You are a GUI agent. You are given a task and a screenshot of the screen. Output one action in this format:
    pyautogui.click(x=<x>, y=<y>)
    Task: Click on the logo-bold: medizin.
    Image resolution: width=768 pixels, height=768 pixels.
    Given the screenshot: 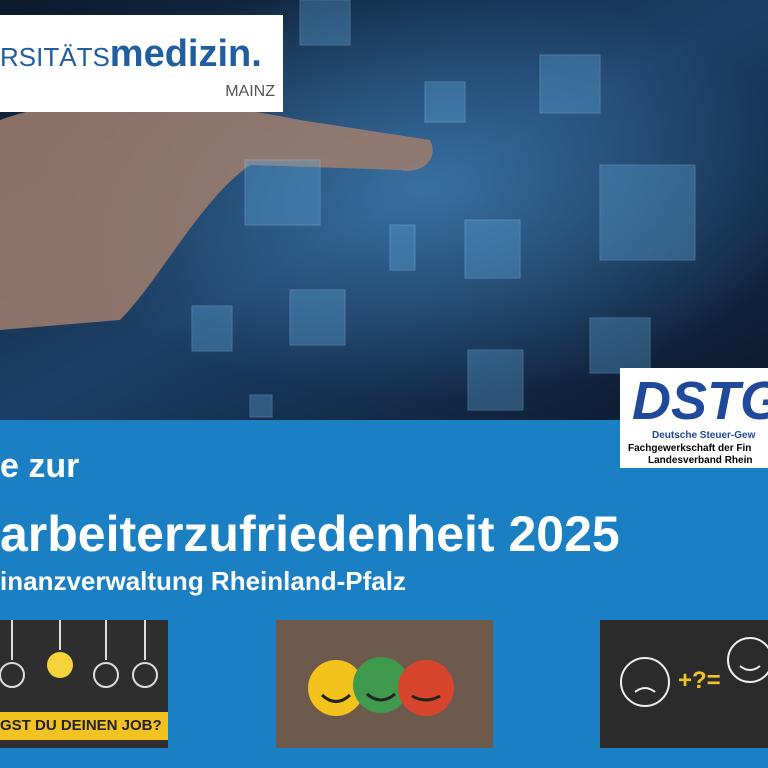 What is the action you would take?
    pyautogui.click(x=185, y=54)
    